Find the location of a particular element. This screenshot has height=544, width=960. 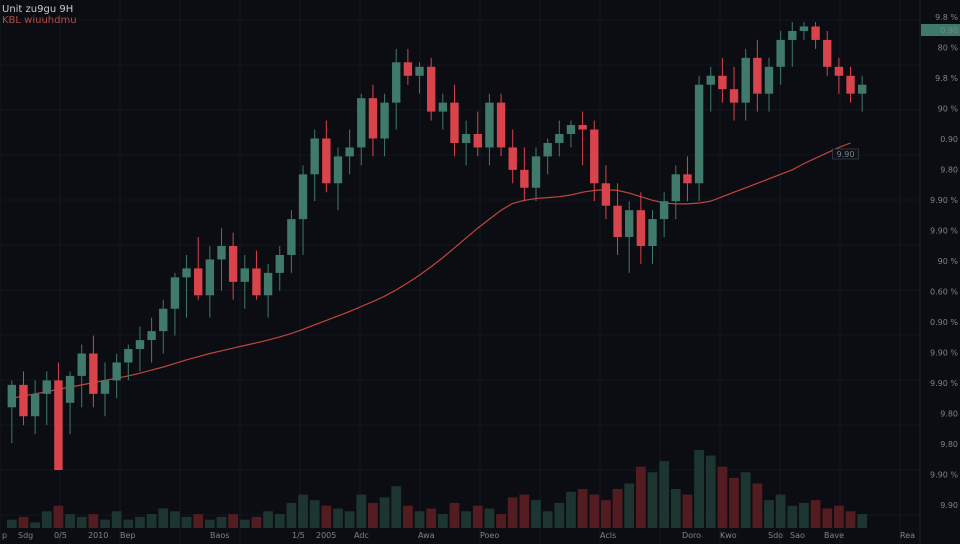

price-tick-label: 9.80 is located at coordinates (949, 170).